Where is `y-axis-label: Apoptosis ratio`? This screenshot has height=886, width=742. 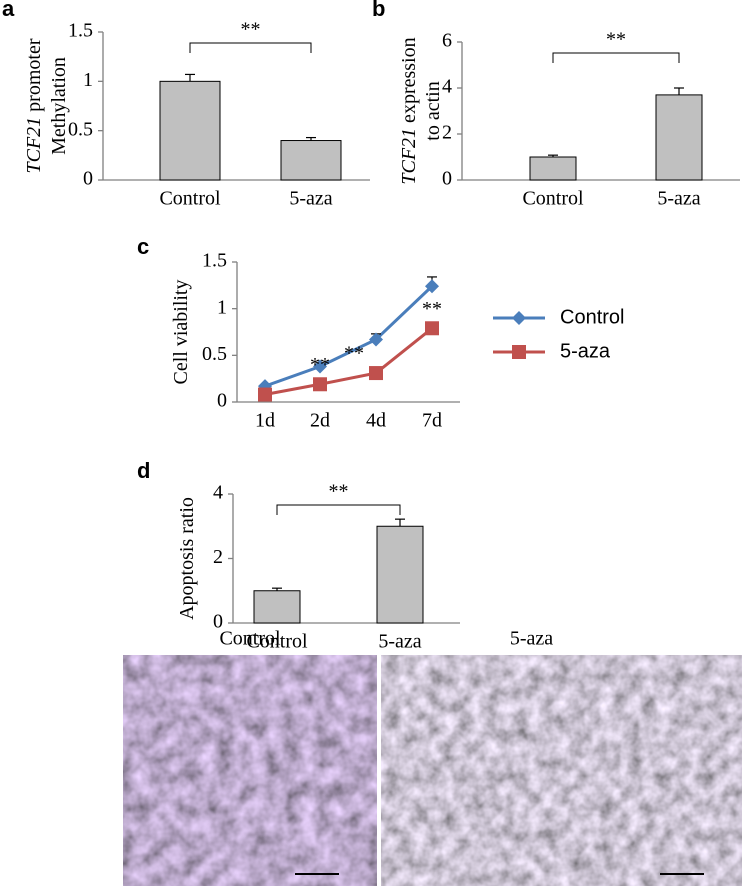
y-axis-label: Apoptosis ratio is located at coordinates (187, 558).